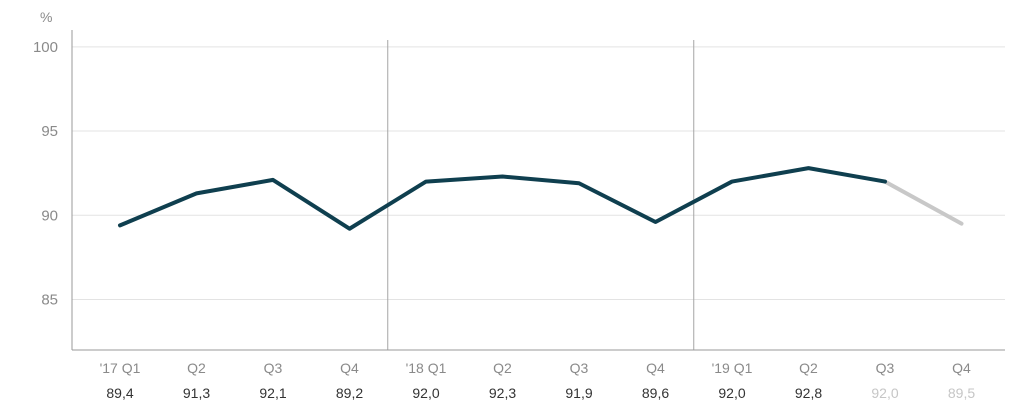 Image resolution: width=1020 pixels, height=404 pixels. I want to click on data-value-label: 92,1, so click(272, 393).